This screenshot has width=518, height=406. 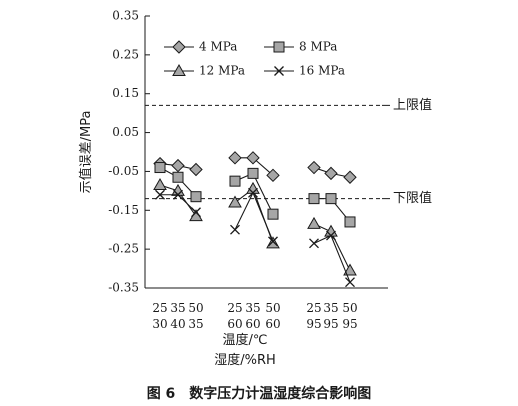 I want to click on legend-item: 16 MPa, so click(x=304, y=71).